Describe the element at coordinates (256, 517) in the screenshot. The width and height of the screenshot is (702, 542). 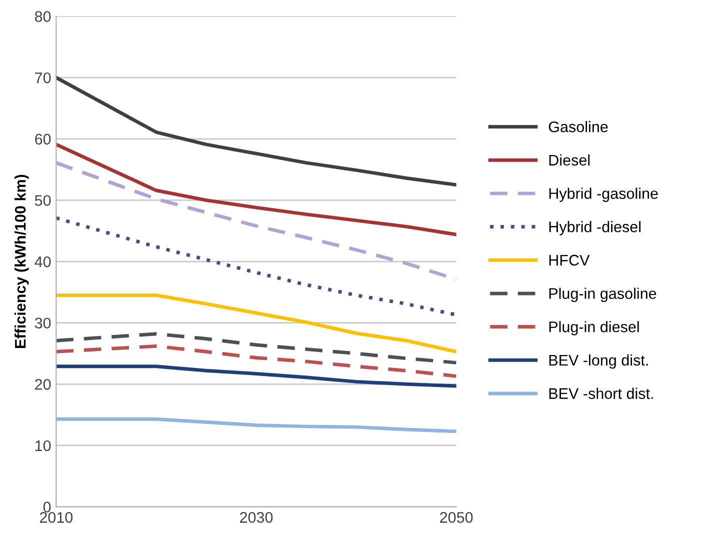
I see `x-tick-label: 2030` at that location.